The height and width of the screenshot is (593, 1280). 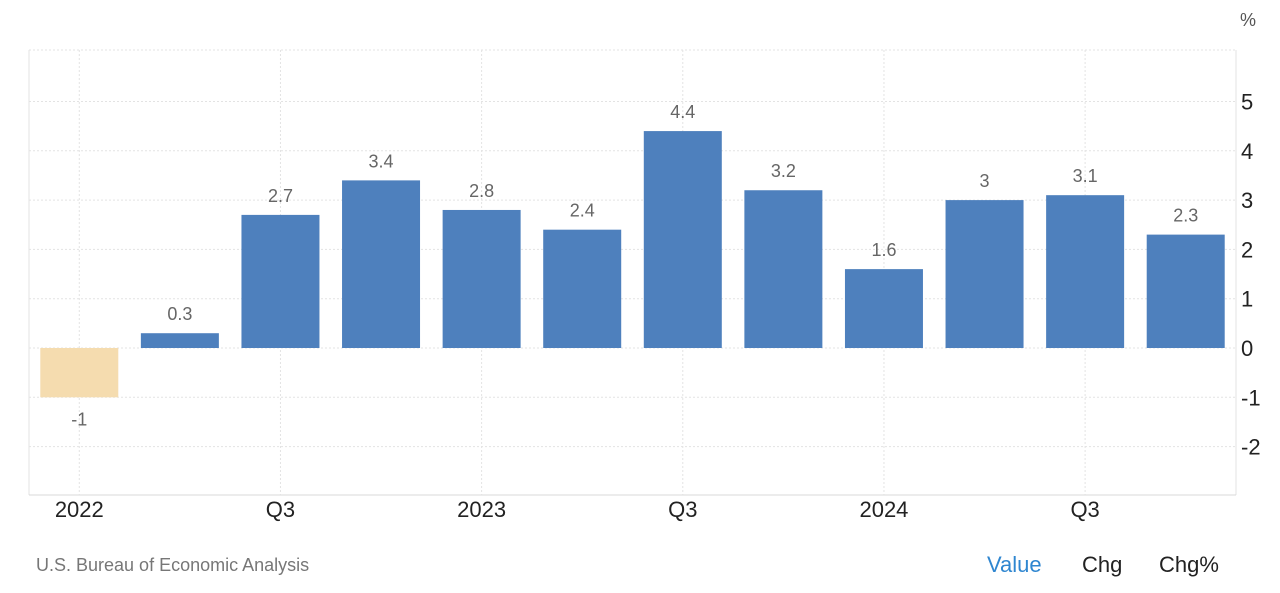 What do you see at coordinates (79, 419) in the screenshot?
I see `data-label: -1` at bounding box center [79, 419].